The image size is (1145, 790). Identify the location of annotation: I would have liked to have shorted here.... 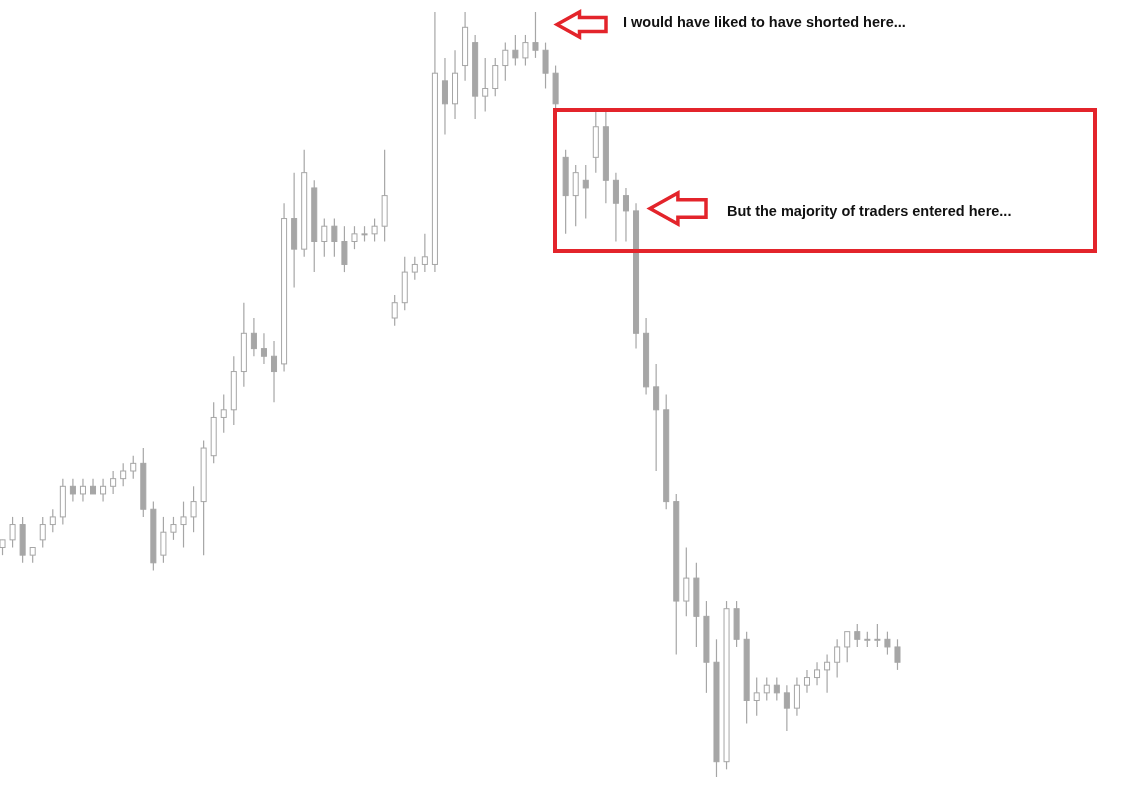
(764, 22).